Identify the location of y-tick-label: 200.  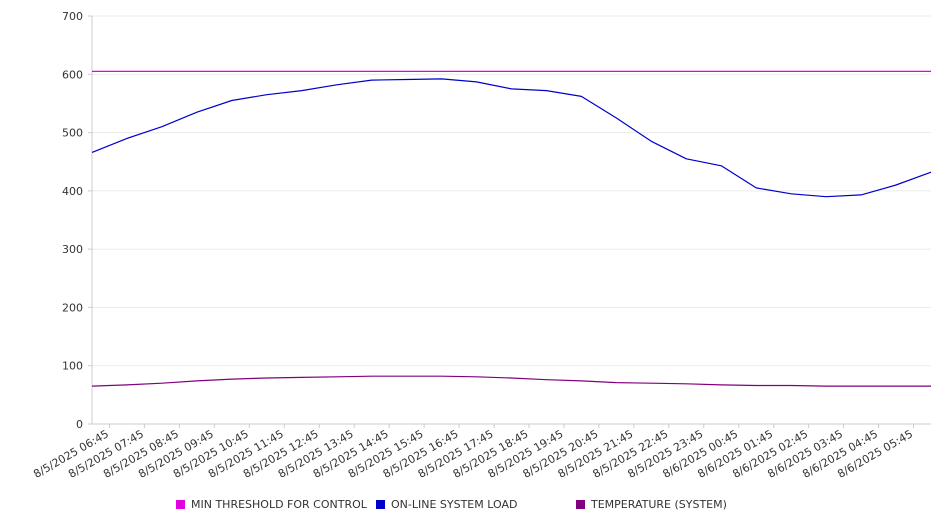
(72, 307).